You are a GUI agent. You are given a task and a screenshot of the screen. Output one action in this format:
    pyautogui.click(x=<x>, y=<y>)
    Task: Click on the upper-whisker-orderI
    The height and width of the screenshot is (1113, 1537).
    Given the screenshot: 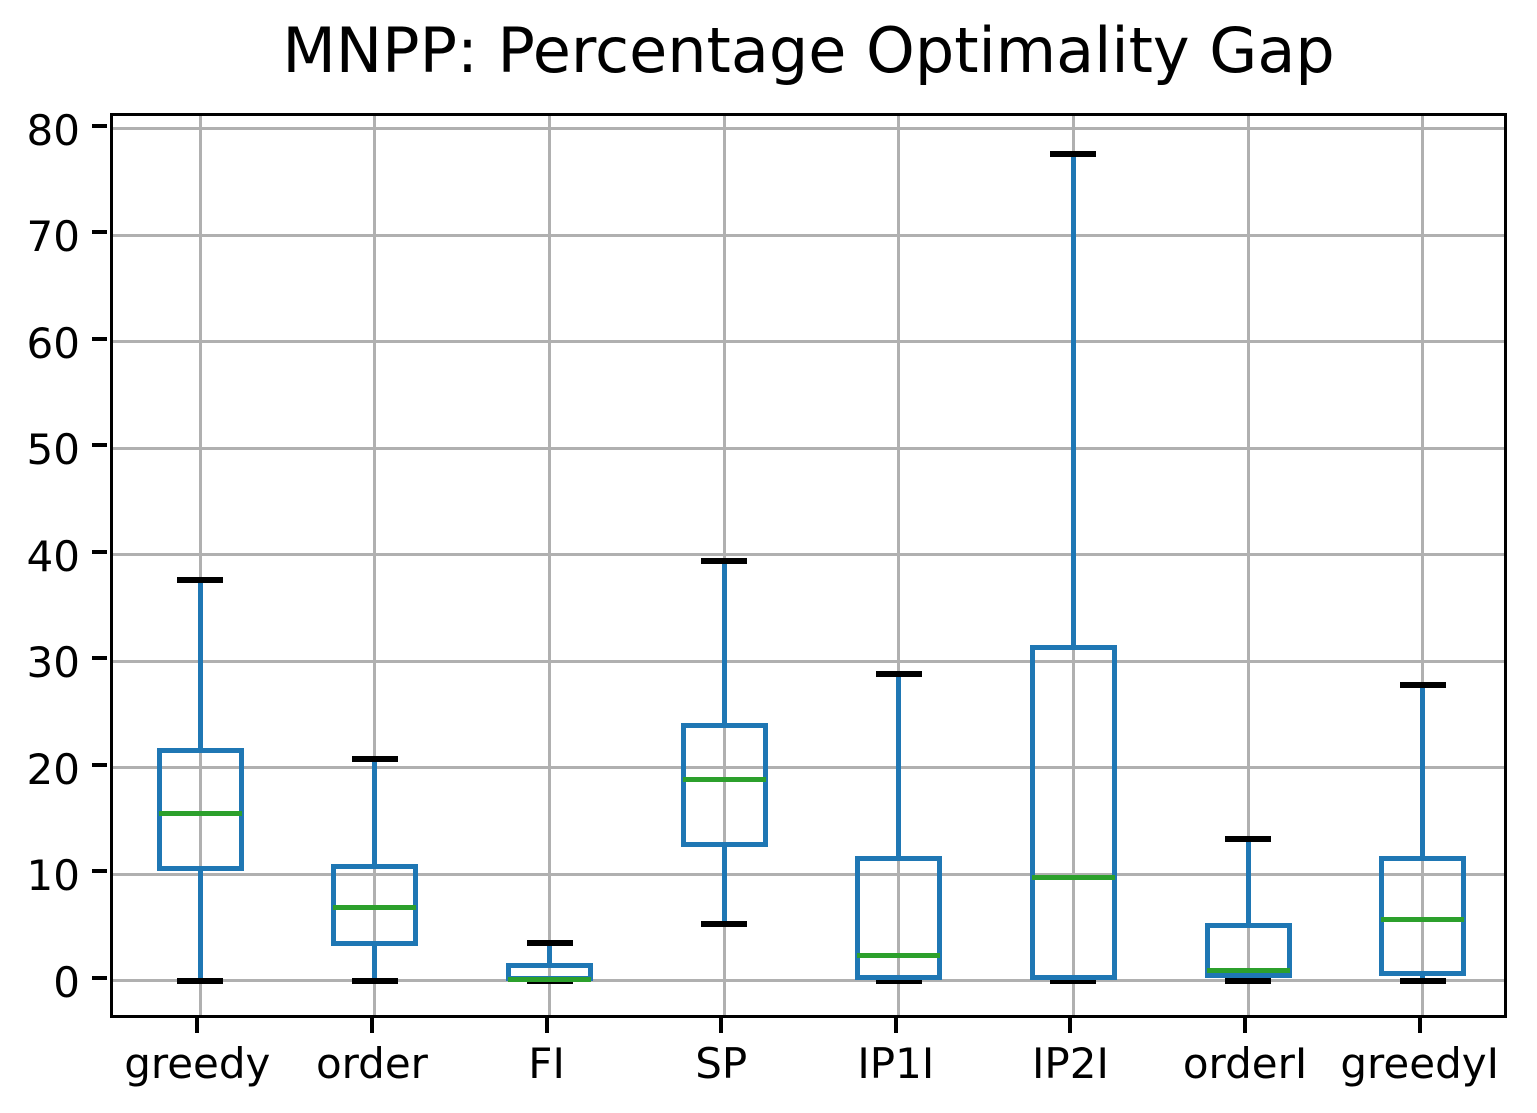 What is the action you would take?
    pyautogui.click(x=1248, y=881)
    